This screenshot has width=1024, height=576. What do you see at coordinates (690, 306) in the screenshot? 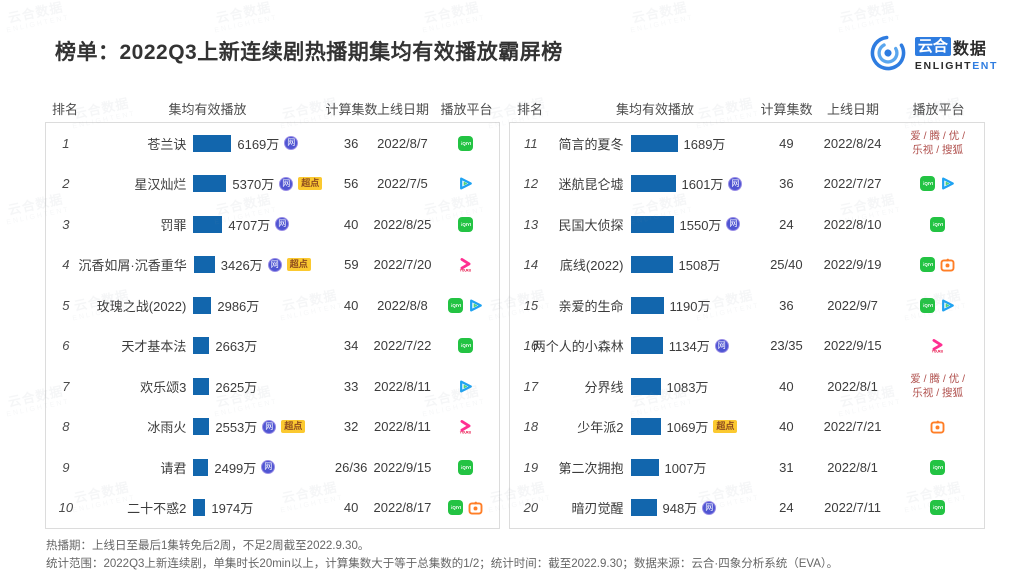
I see `plays-value: 1190万` at bounding box center [690, 306].